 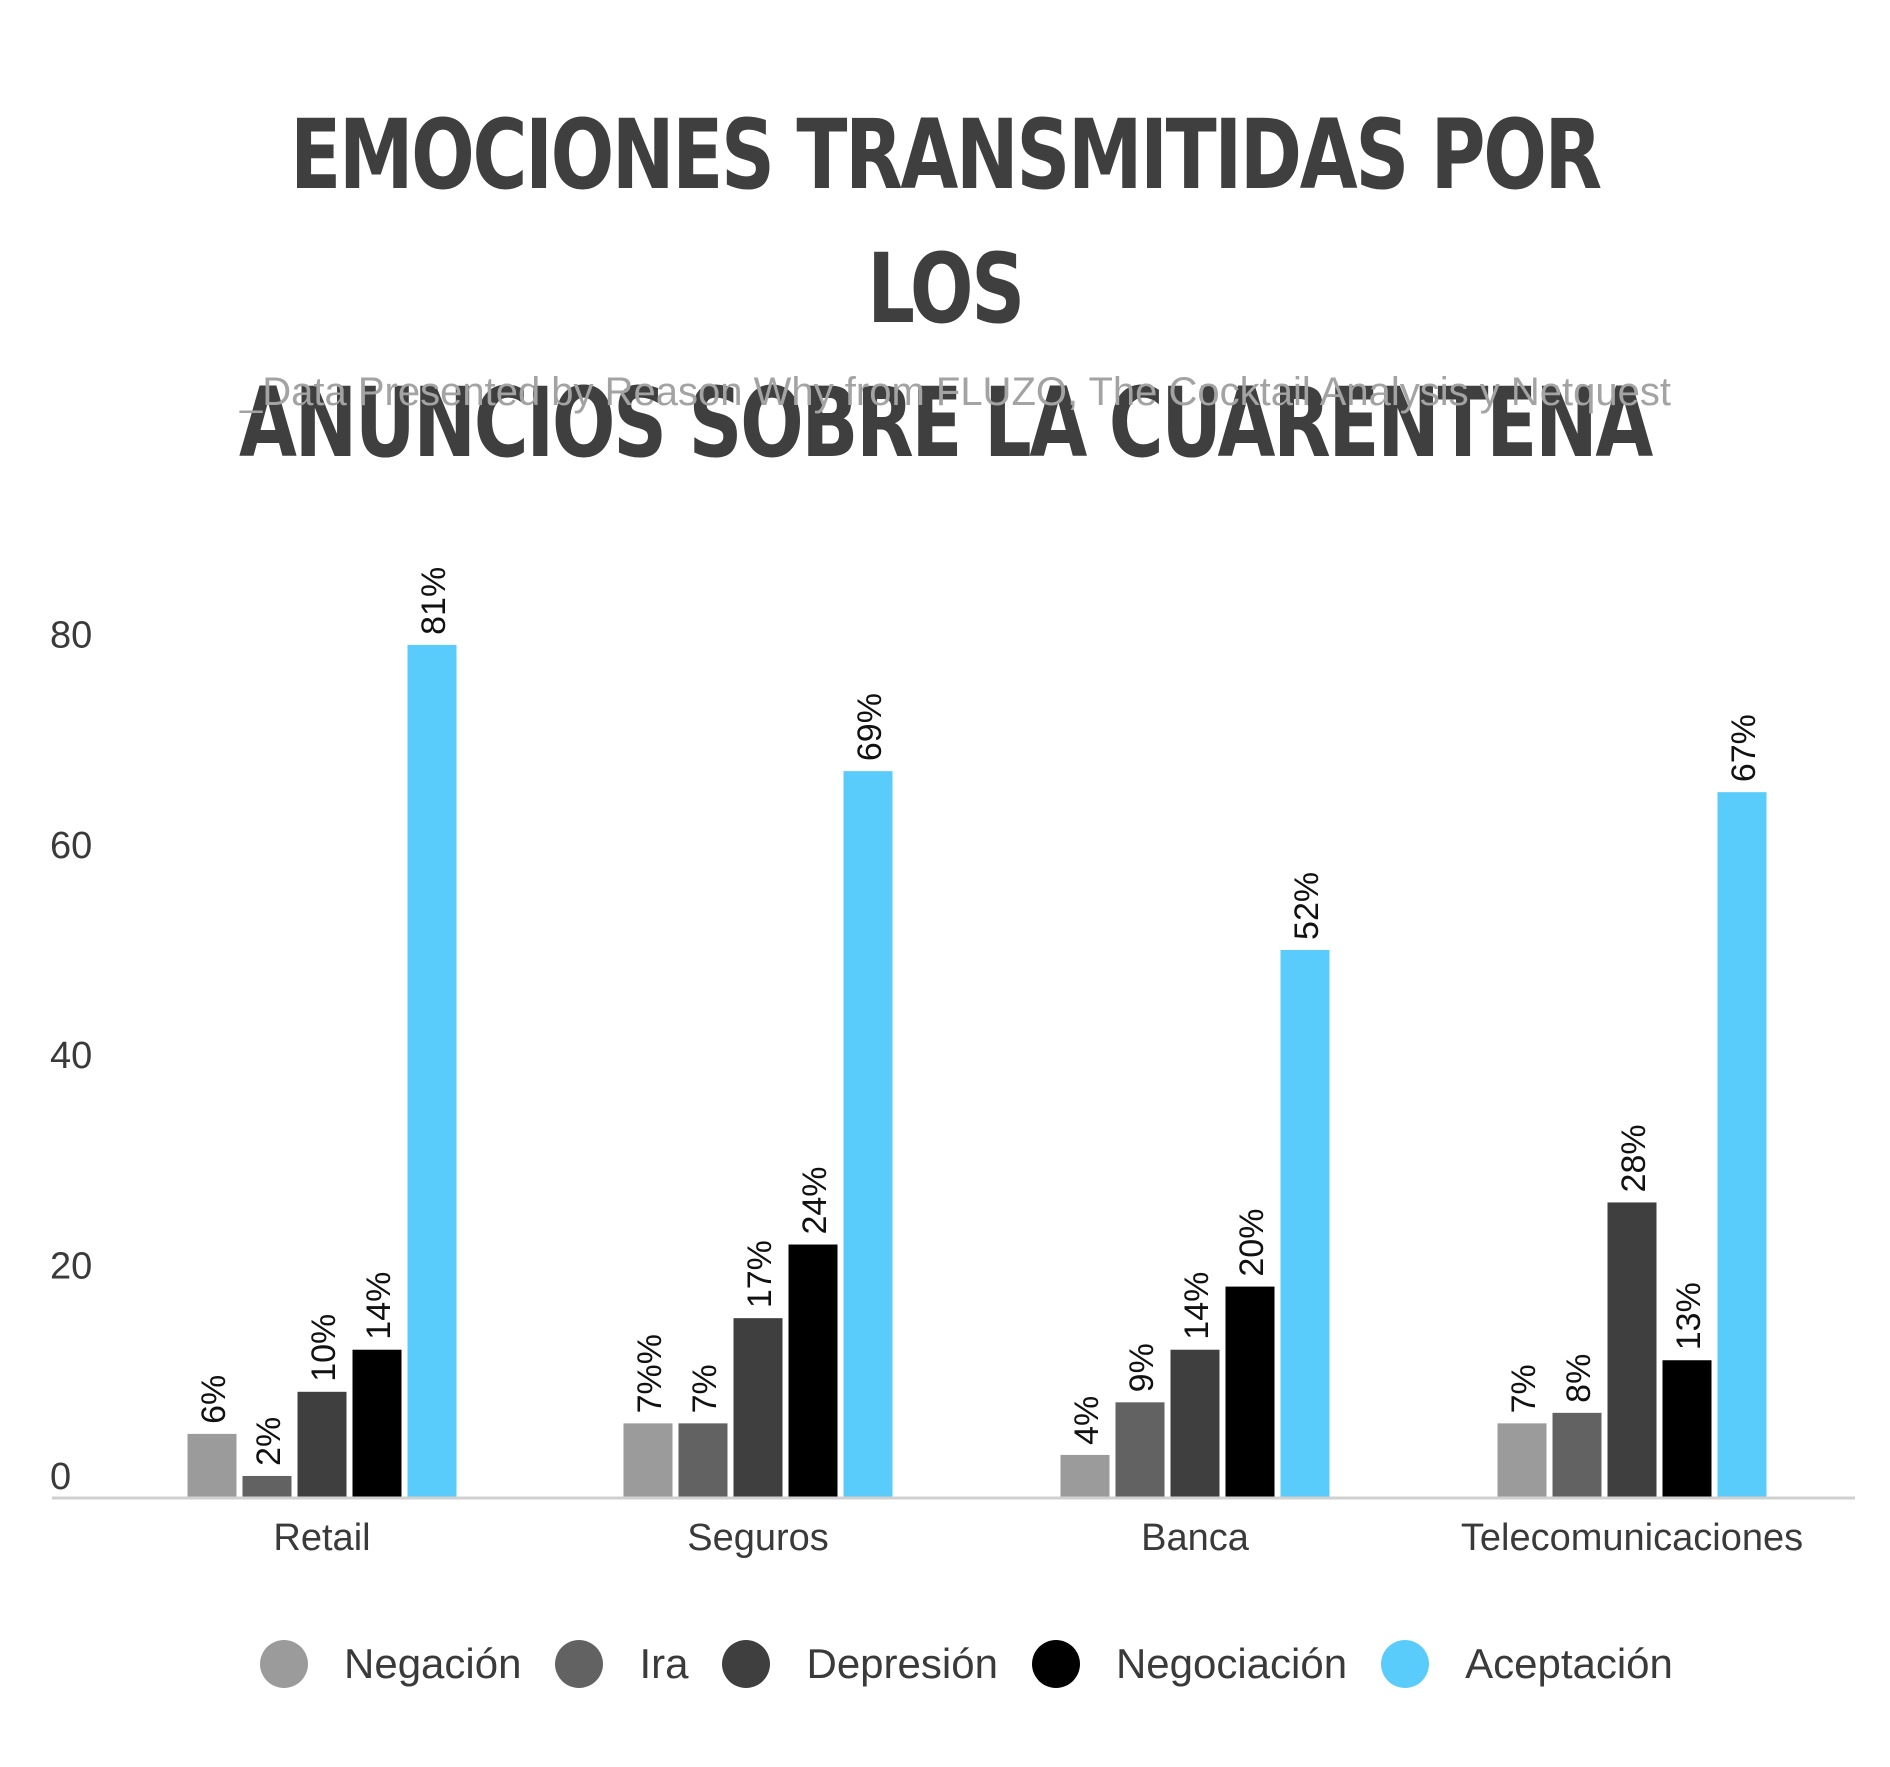 What do you see at coordinates (621, 1664) in the screenshot?
I see `legend-item: Ira` at bounding box center [621, 1664].